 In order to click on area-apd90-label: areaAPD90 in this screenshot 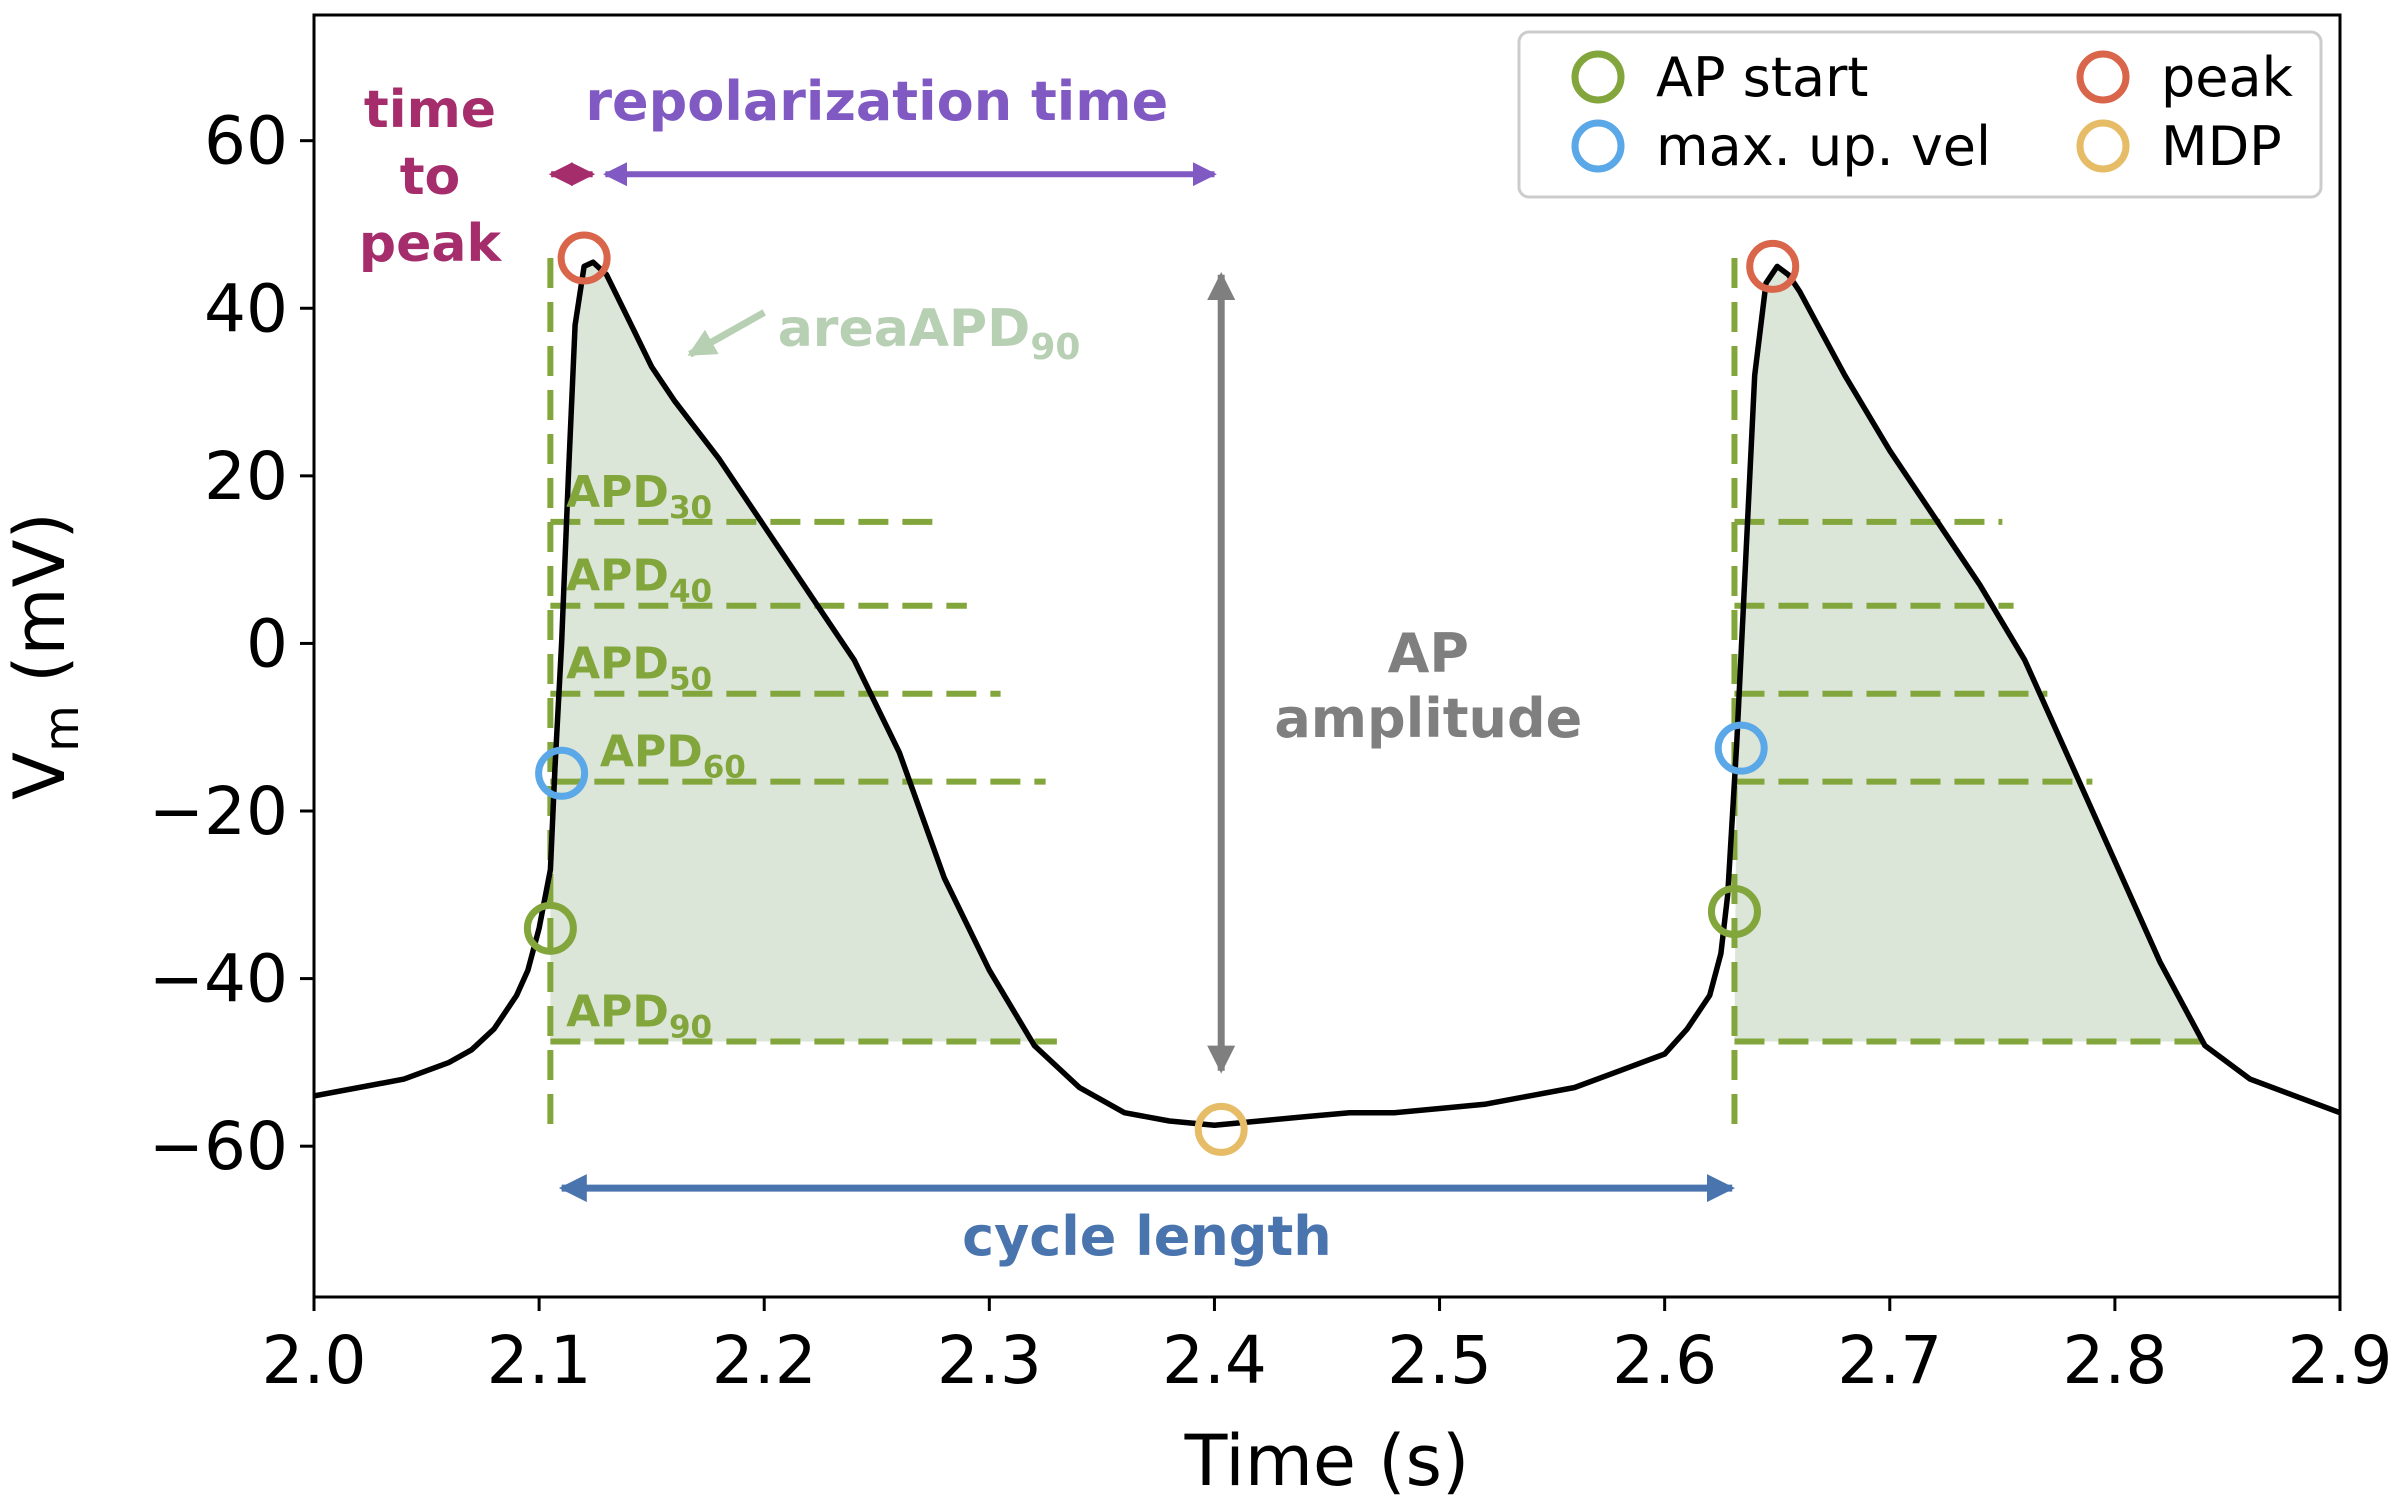, I will do `click(929, 333)`.